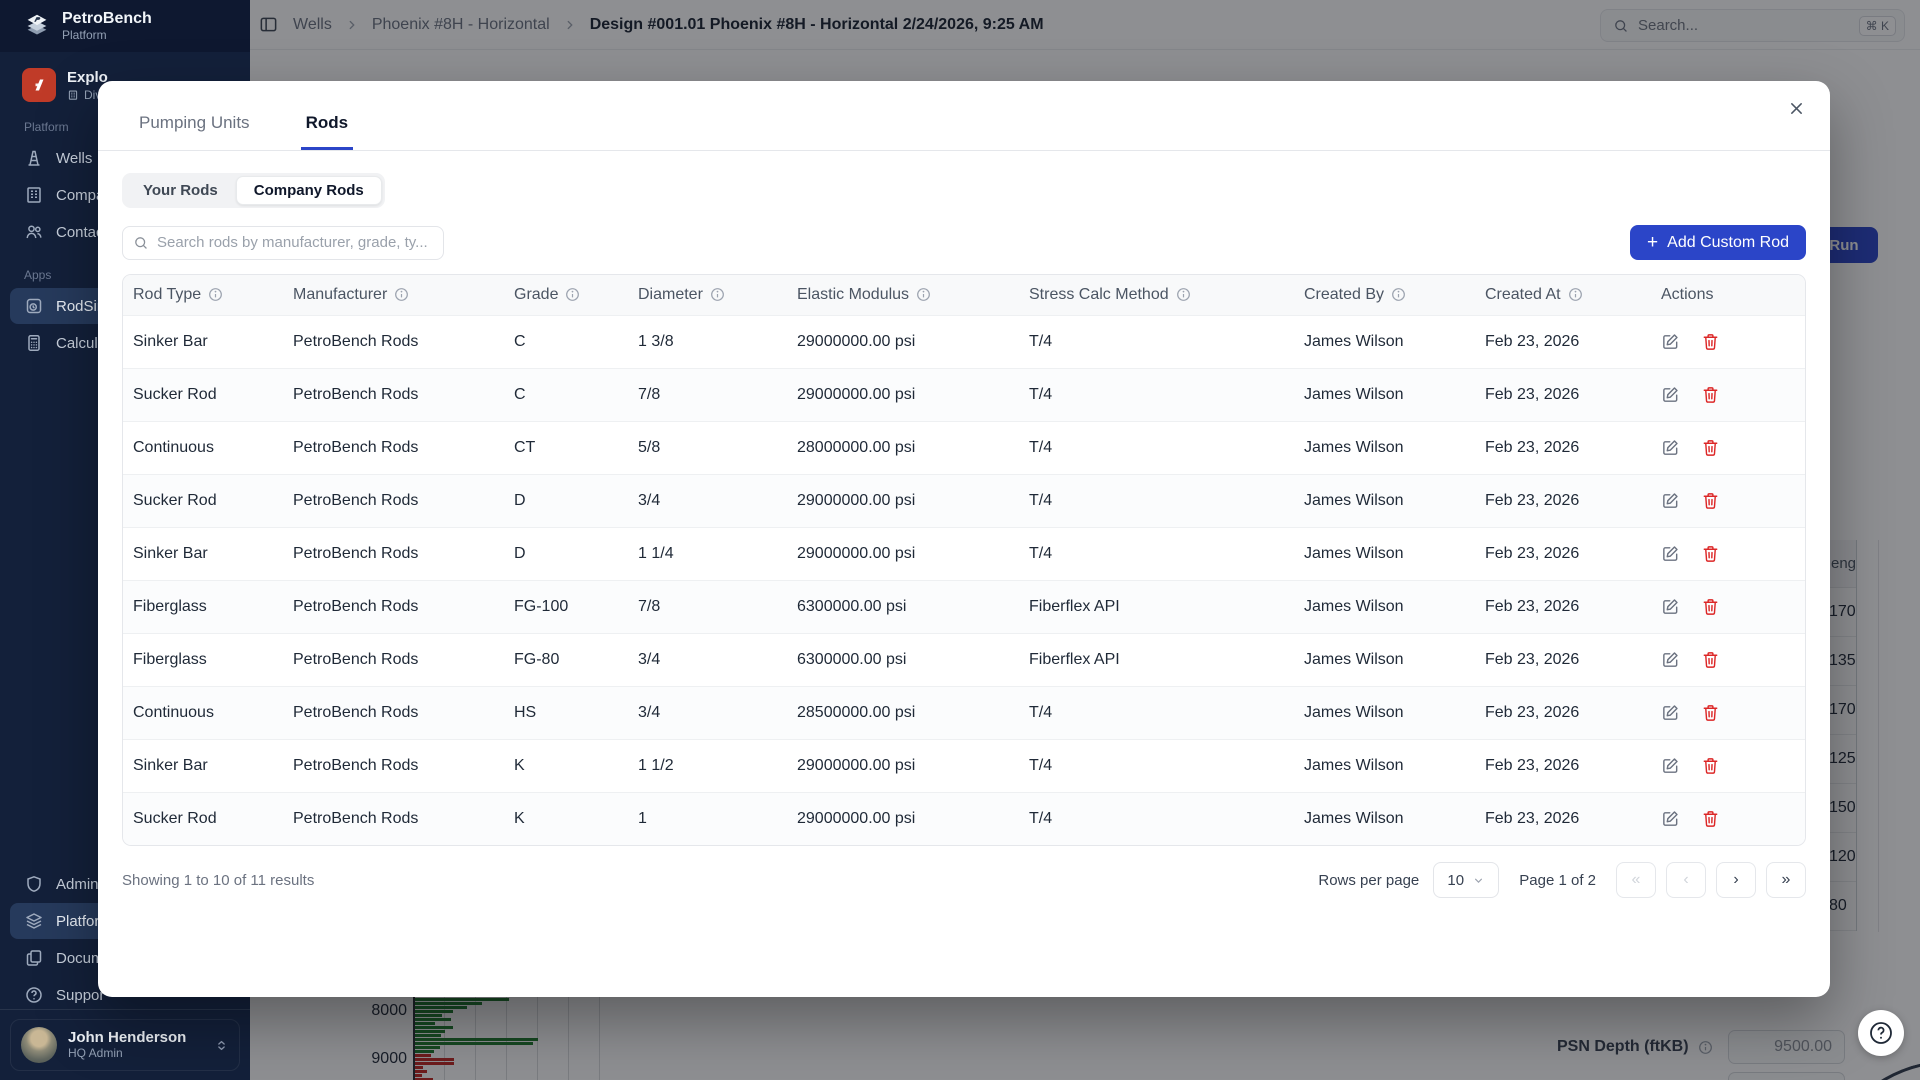 Image resolution: width=1920 pixels, height=1080 pixels. I want to click on chevron-right-icon, so click(352, 25).